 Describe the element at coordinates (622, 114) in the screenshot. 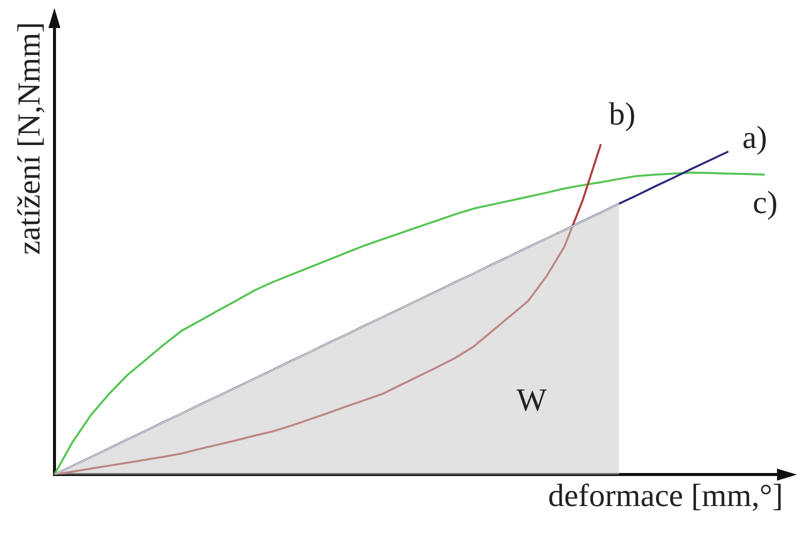

I see `series-label: b)` at that location.